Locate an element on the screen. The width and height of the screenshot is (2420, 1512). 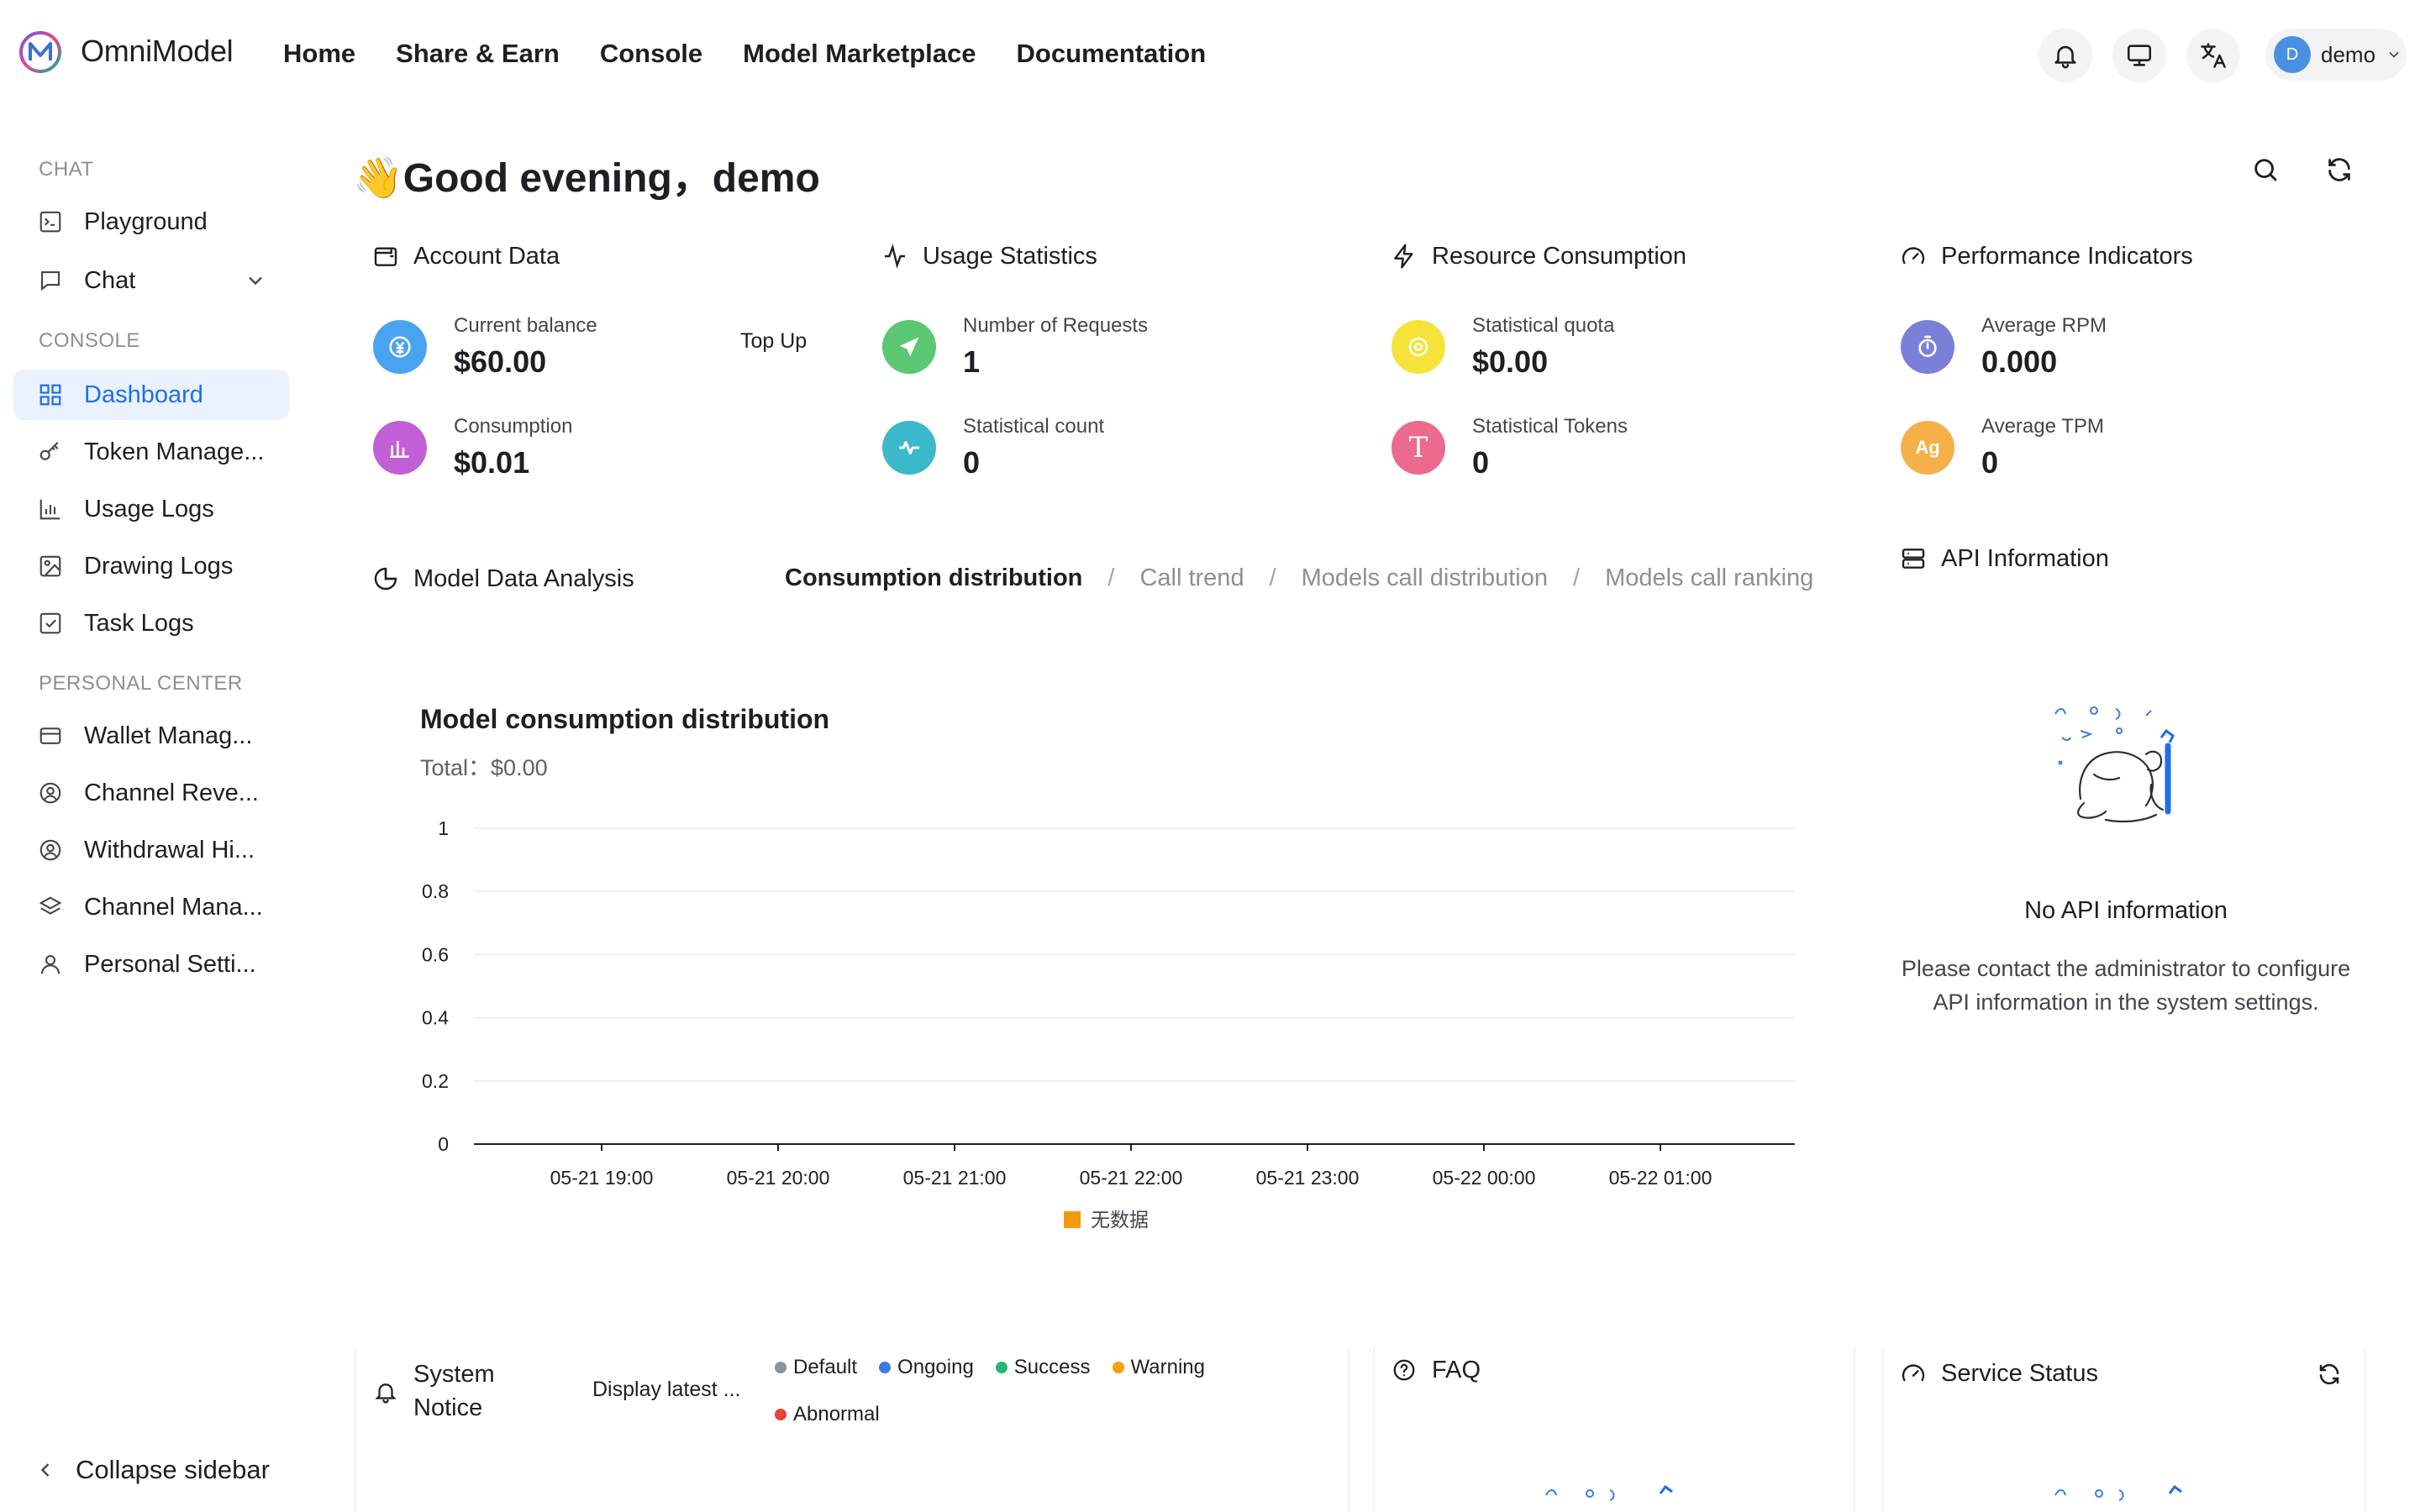
y-tick-label: 0.8 is located at coordinates (435, 891).